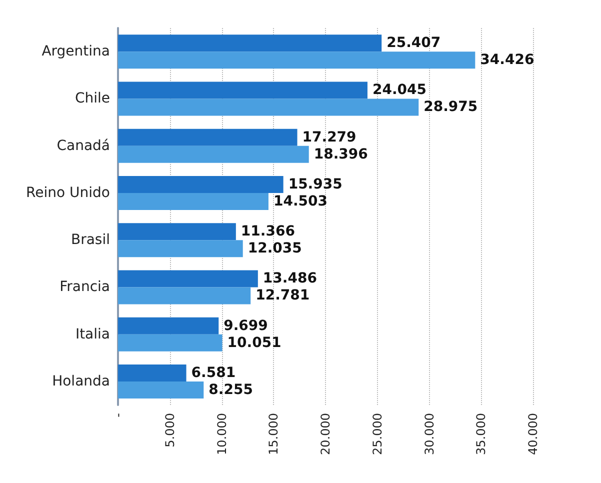 Image resolution: width=601 pixels, height=483 pixels. I want to click on data-label: 17.279, so click(329, 137).